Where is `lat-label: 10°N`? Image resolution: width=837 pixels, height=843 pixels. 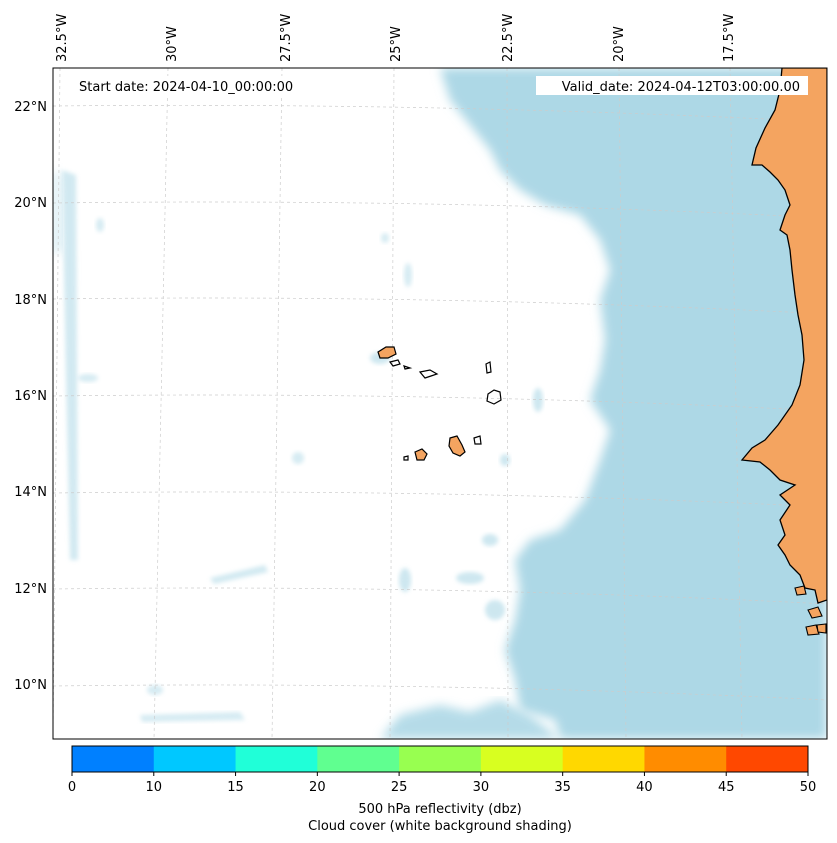 lat-label: 10°N is located at coordinates (30, 685).